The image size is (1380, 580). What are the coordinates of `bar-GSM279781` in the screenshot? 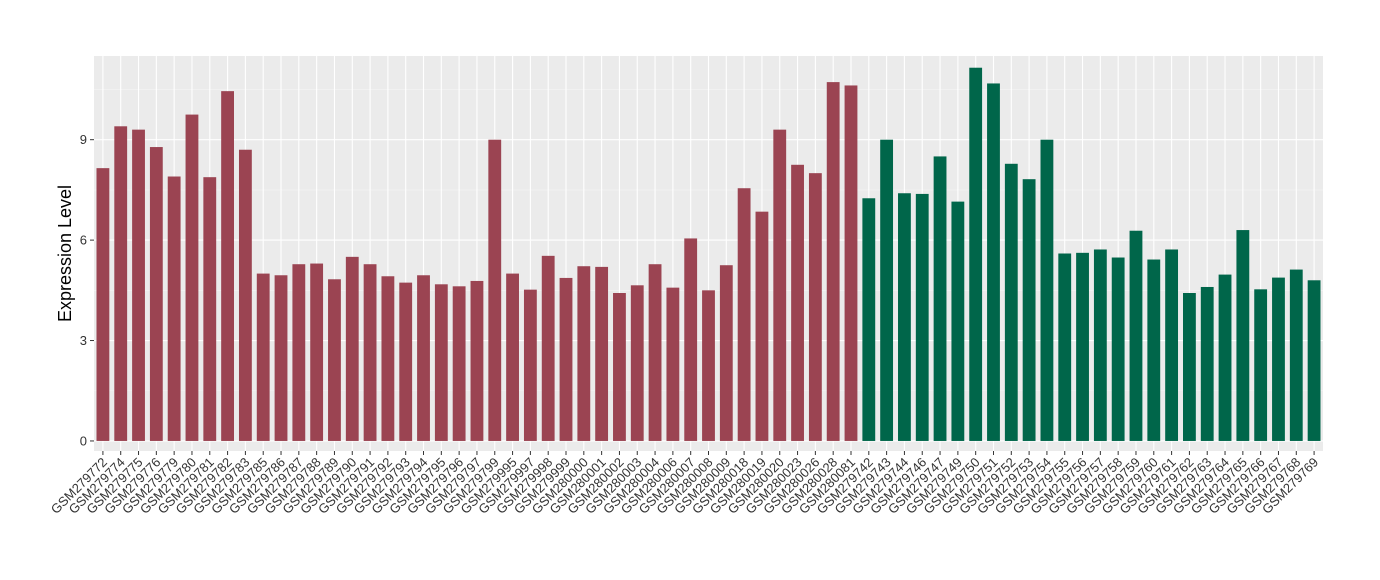 It's located at (210, 309).